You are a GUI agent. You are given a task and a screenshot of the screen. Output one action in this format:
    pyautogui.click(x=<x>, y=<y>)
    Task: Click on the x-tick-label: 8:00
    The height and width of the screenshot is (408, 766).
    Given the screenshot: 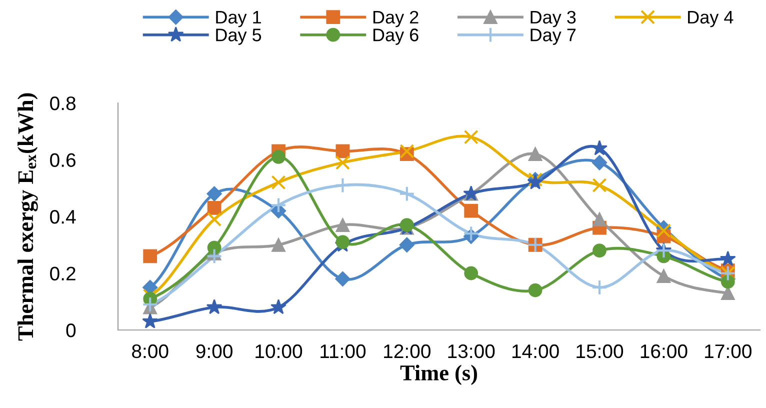 What is the action you would take?
    pyautogui.click(x=150, y=351)
    